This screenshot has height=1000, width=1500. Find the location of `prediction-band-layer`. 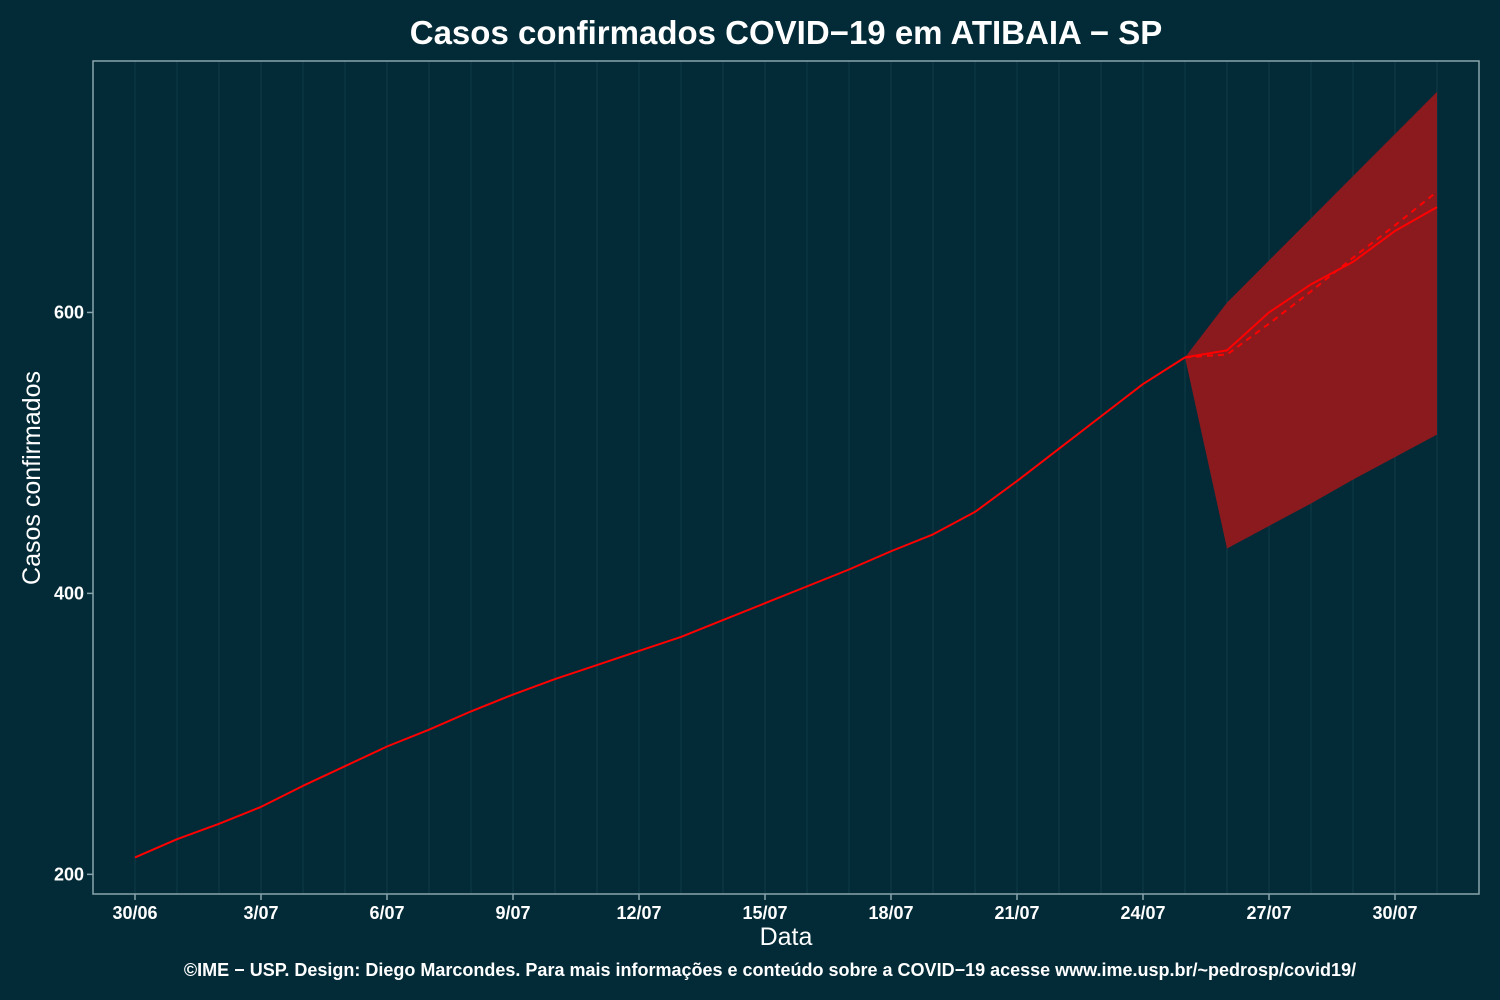

prediction-band-layer is located at coordinates (1311, 320).